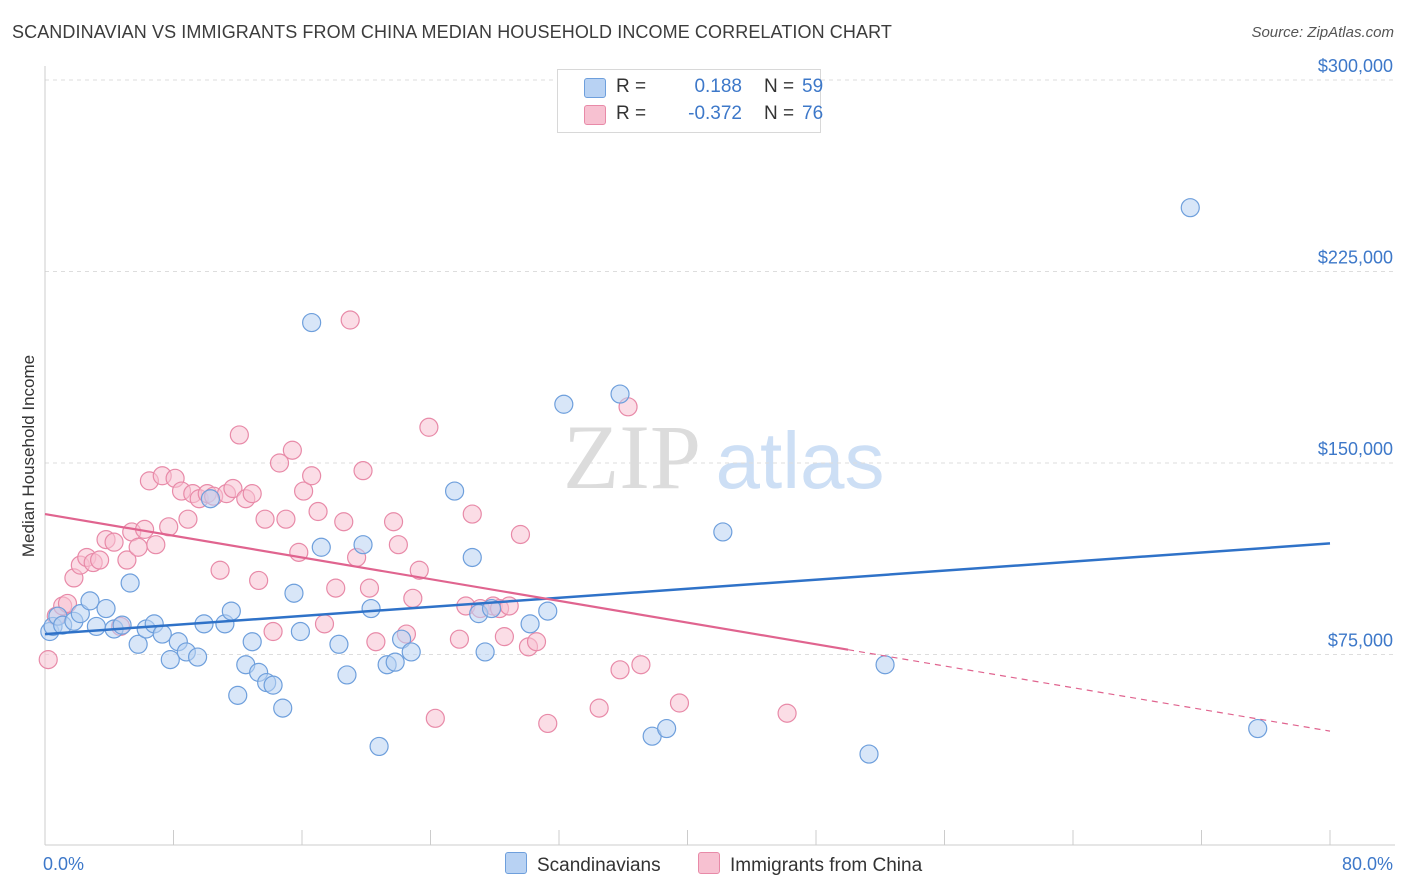 This screenshot has height=892, width=1406. Describe the element at coordinates (1322, 32) in the screenshot. I see `source-label: Source: ZipAtlas.com` at that location.